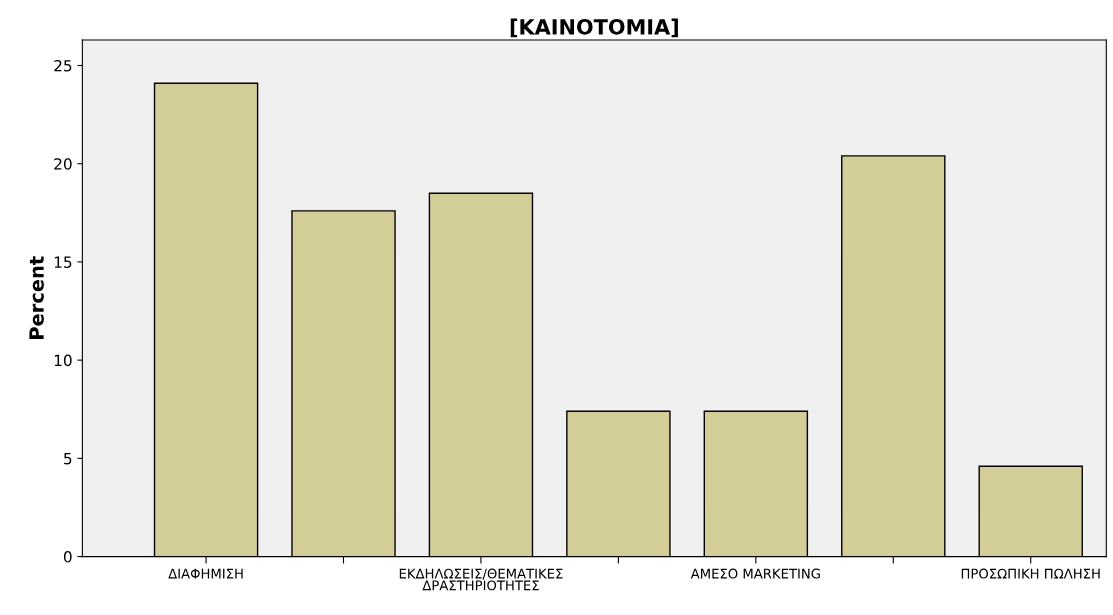 The image size is (1113, 615). What do you see at coordinates (36, 297) in the screenshot?
I see `y-axis-title: Percent` at bounding box center [36, 297].